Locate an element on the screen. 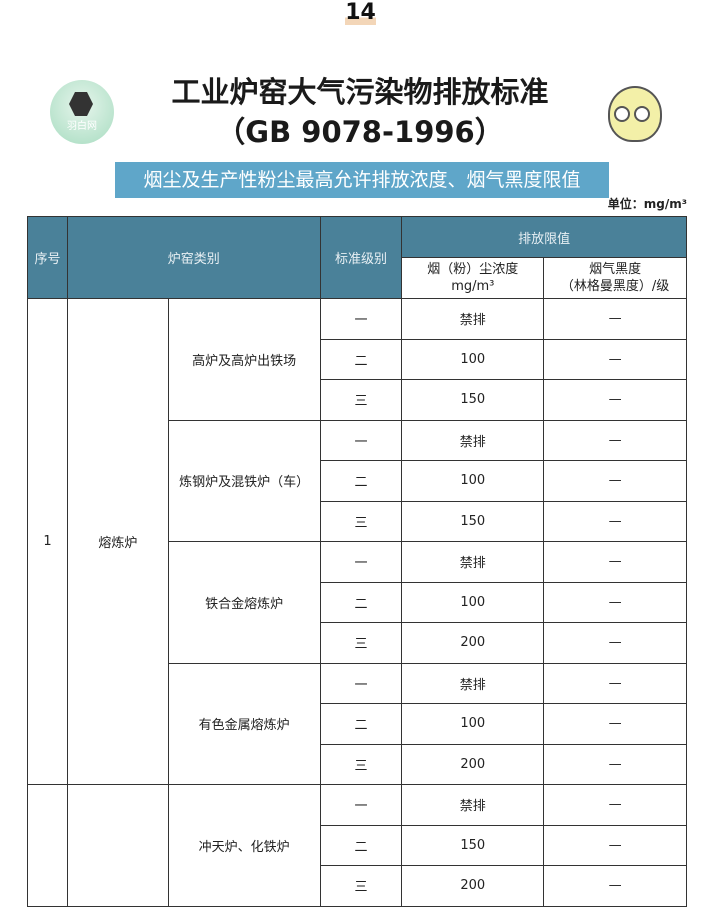 Image resolution: width=721 pixels, height=907 pixels. header-limits: 排放限值 is located at coordinates (544, 237).